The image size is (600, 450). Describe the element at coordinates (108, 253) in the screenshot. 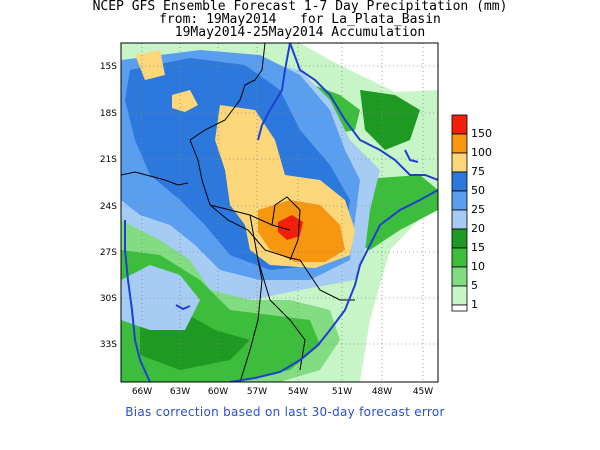

I see `lat-tick: 27S` at that location.